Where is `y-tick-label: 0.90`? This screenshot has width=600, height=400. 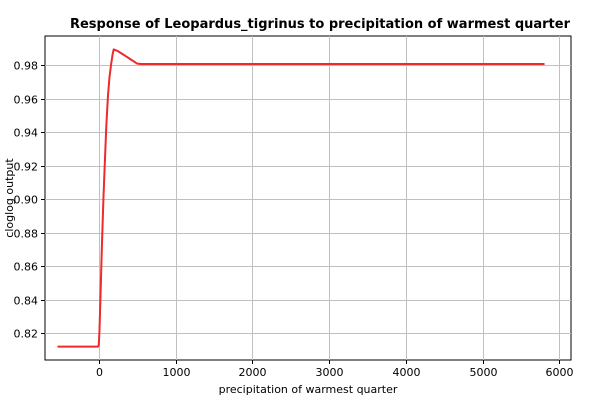
y-tick-label: 0.90 is located at coordinates (26, 200).